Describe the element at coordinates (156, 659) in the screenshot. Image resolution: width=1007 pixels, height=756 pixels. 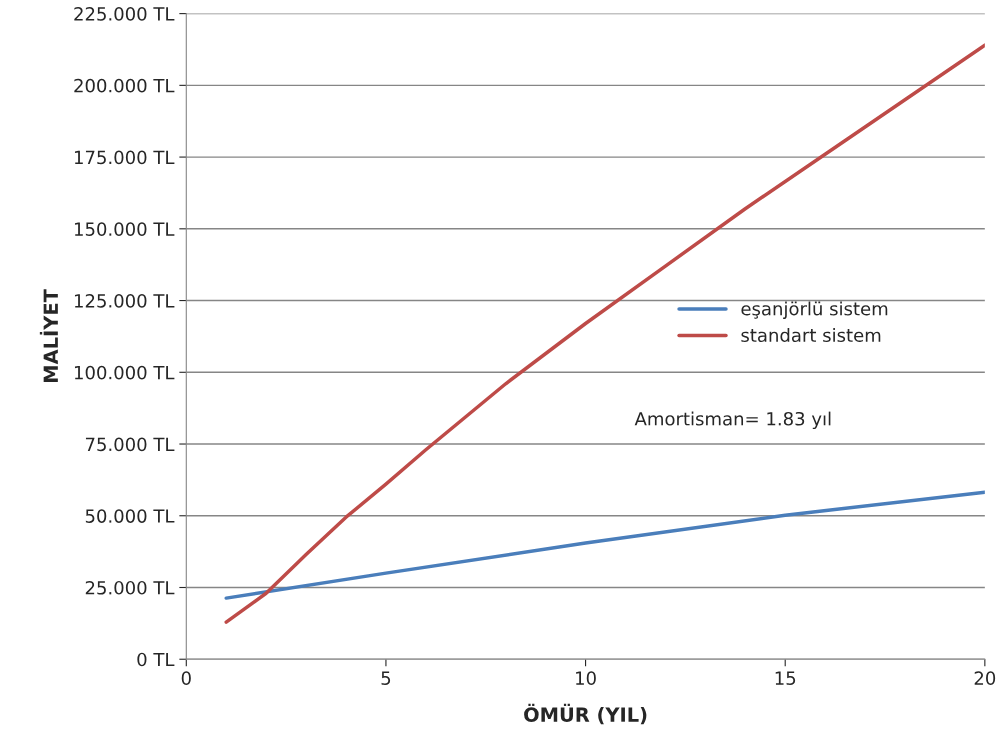
I see `y-tick-label: 0 TL` at that location.